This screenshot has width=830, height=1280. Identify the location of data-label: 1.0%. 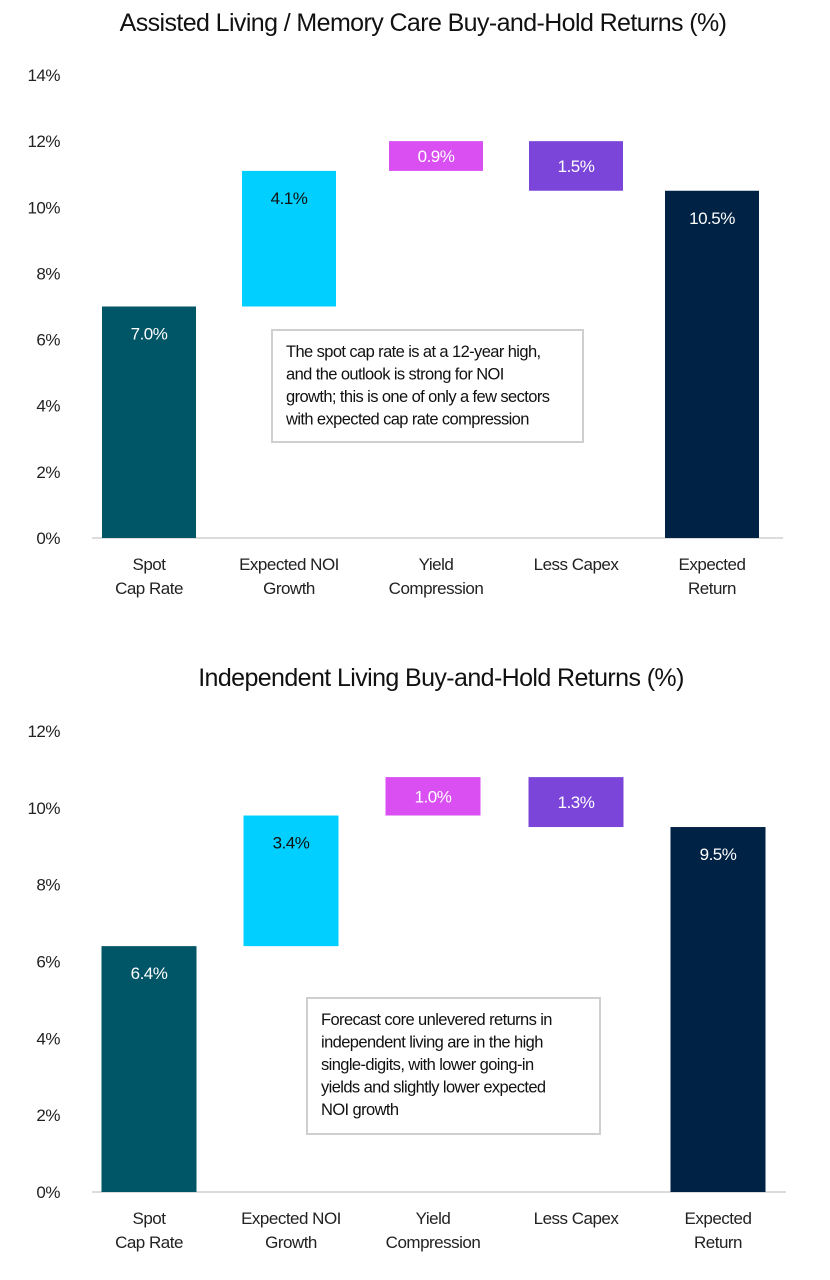
(433, 796).